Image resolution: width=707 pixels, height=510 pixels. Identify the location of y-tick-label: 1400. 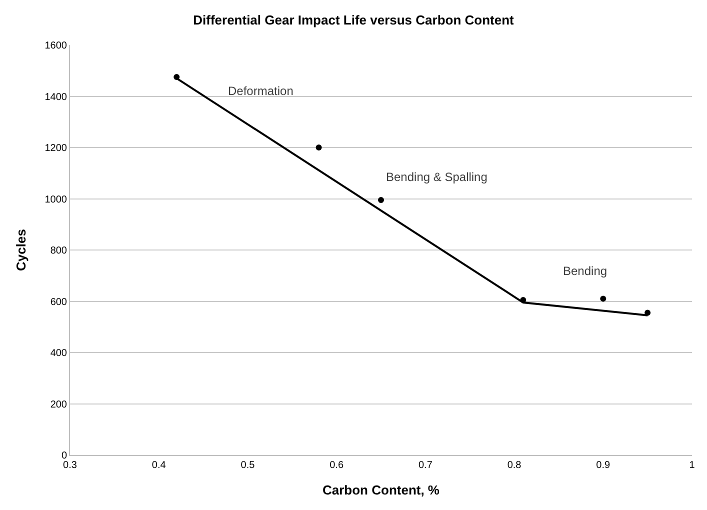
(56, 97).